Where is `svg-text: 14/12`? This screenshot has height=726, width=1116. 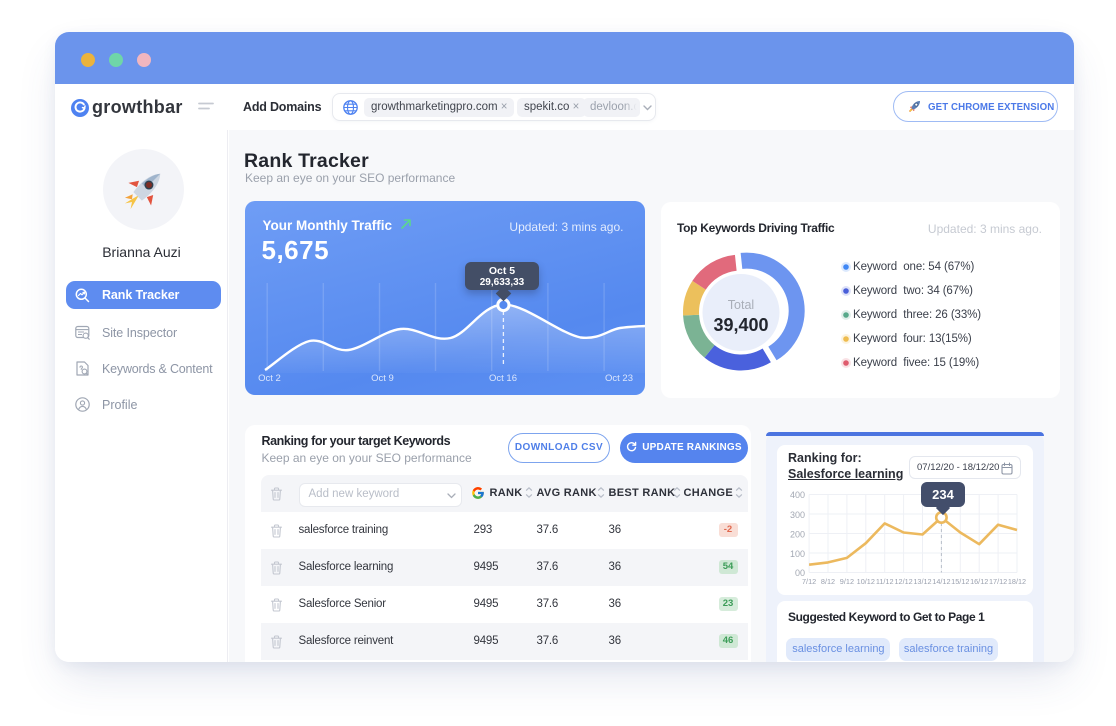 svg-text: 14/12 is located at coordinates (941, 581).